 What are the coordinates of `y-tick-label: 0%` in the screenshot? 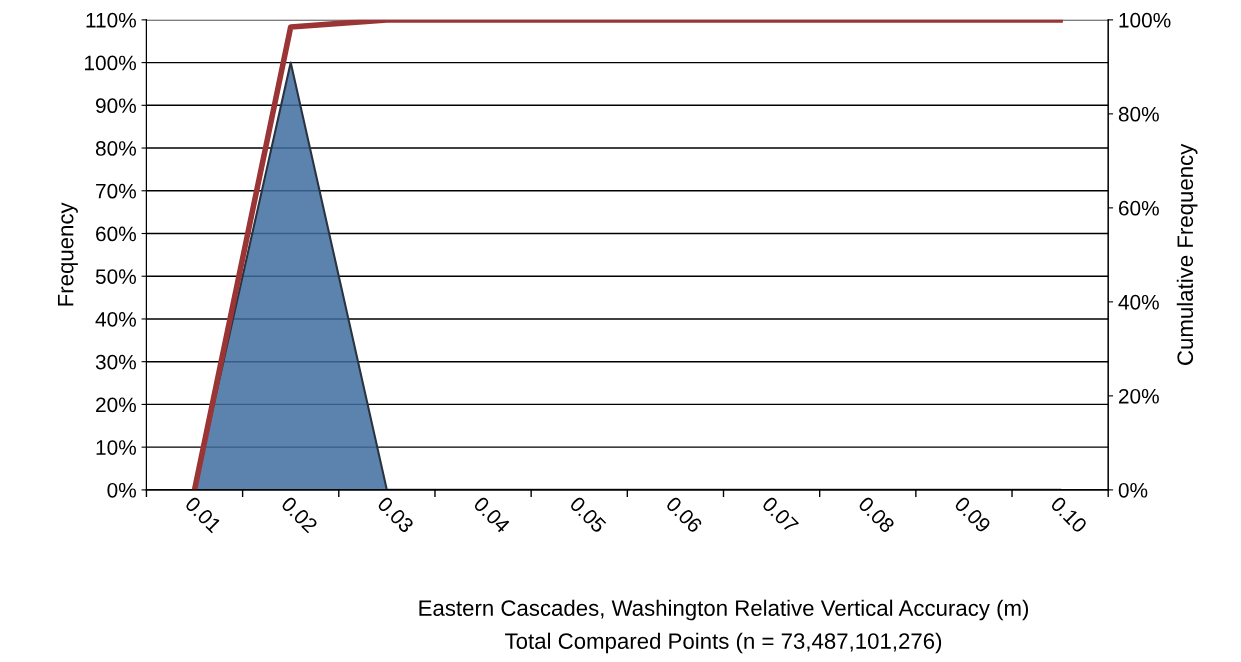 It's located at (121, 490).